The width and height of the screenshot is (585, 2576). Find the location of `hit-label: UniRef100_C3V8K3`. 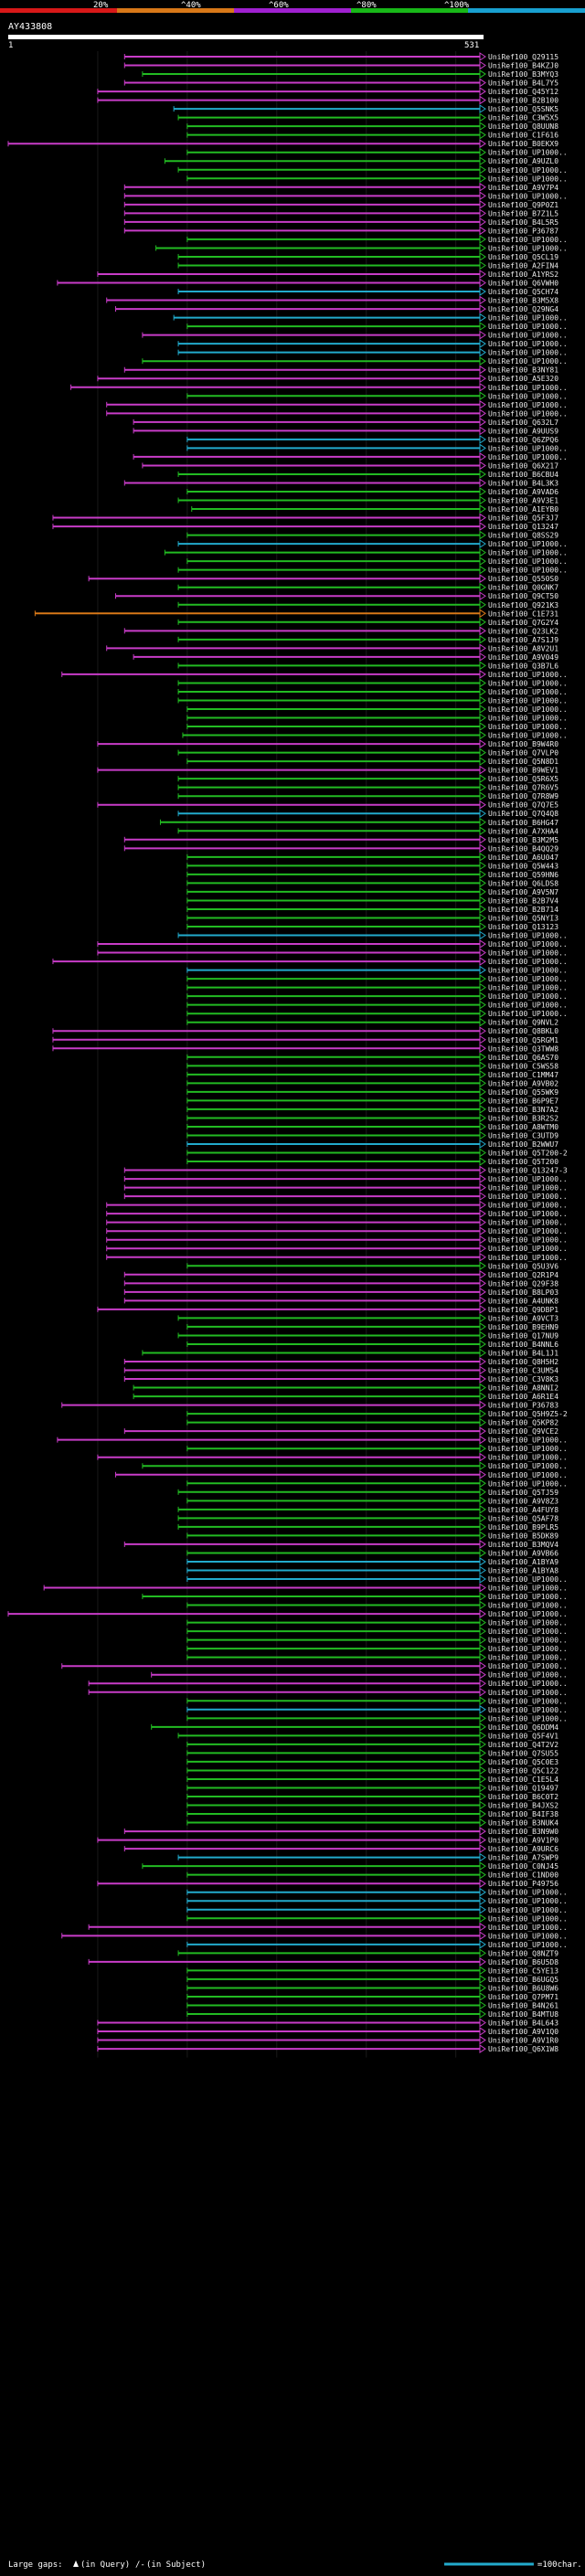

hit-label: UniRef100_C3V8K3 is located at coordinates (523, 1379).